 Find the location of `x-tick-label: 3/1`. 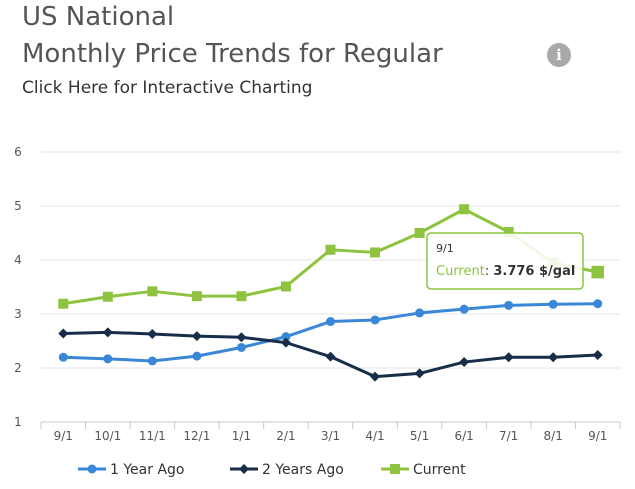

x-tick-label: 3/1 is located at coordinates (330, 436).